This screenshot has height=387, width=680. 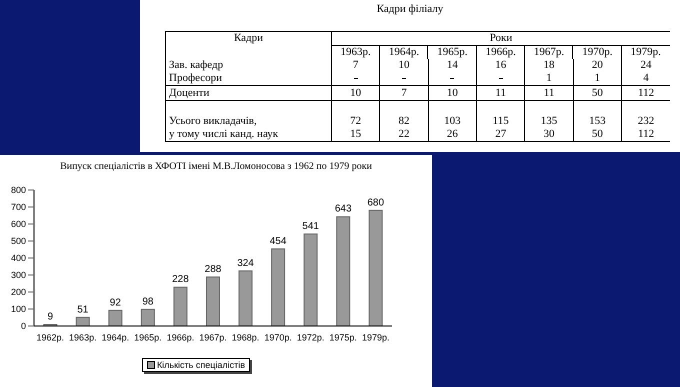 I want to click on data-label: 643, so click(x=343, y=209).